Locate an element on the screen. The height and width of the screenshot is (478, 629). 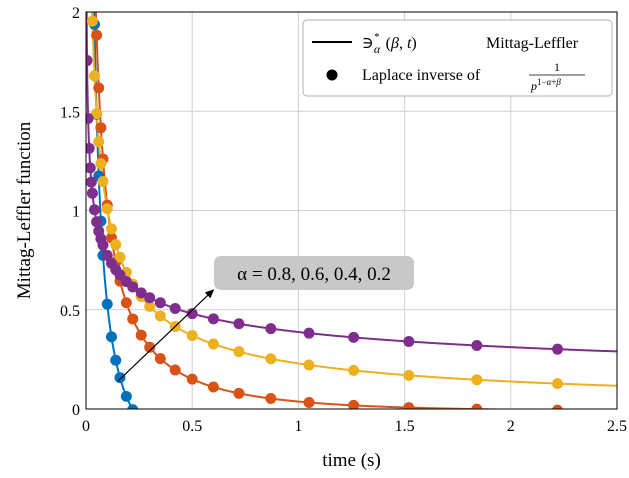
x-tick-label: 2.5 is located at coordinates (617, 426).